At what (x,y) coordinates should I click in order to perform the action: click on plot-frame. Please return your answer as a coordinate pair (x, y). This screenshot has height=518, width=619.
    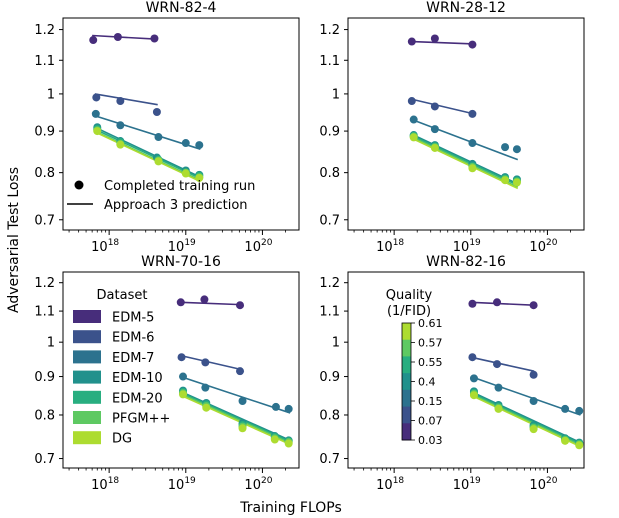
    Looking at the image, I should click on (466, 370).